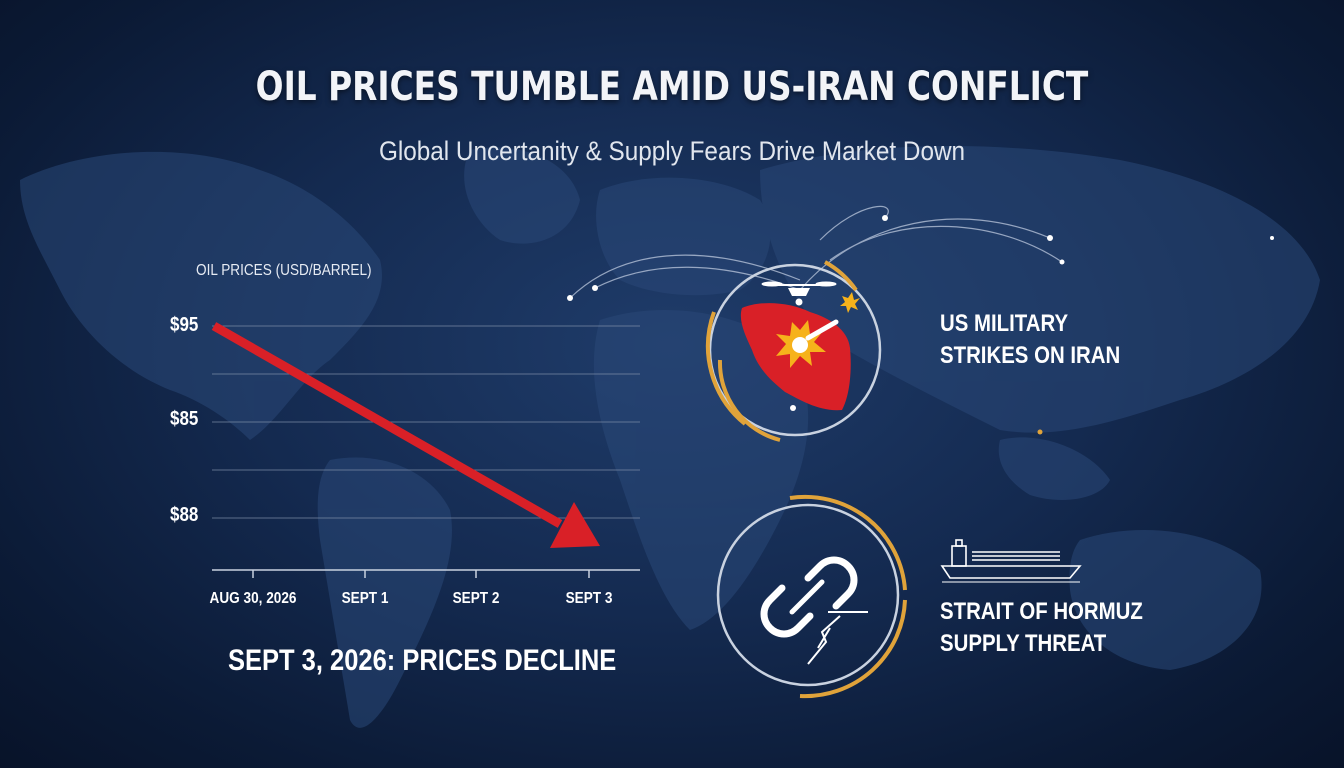  I want to click on small-explosion-icon, so click(850, 302).